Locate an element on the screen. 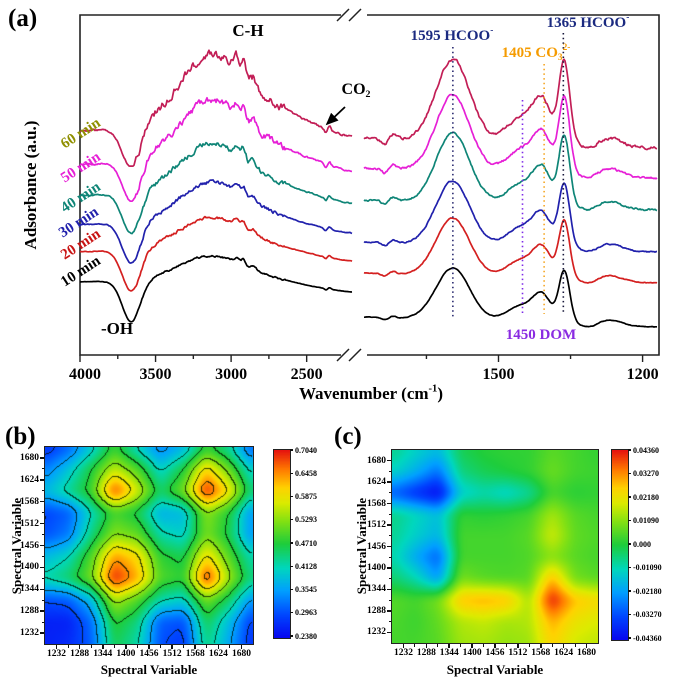  panel-c-y-tick-label: 1568 is located at coordinates (376, 503).